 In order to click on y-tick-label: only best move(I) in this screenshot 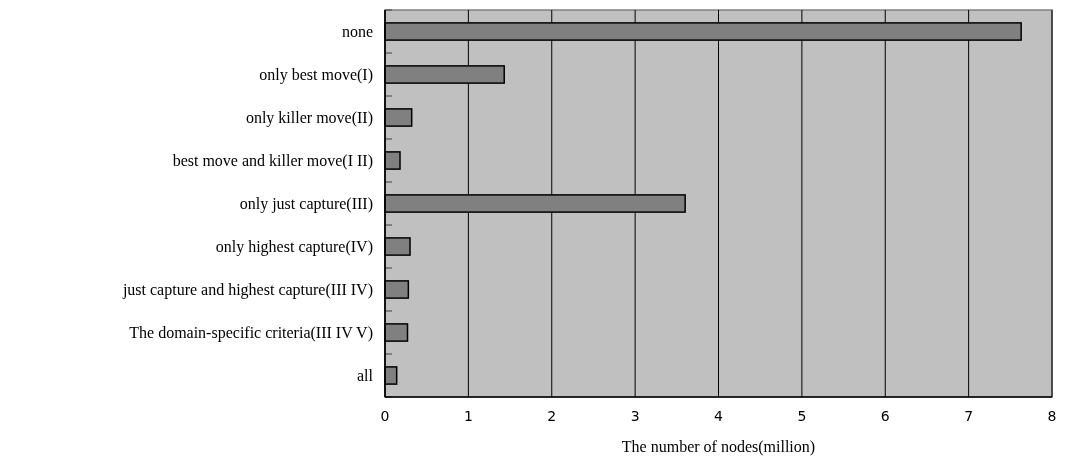, I will do `click(316, 75)`.